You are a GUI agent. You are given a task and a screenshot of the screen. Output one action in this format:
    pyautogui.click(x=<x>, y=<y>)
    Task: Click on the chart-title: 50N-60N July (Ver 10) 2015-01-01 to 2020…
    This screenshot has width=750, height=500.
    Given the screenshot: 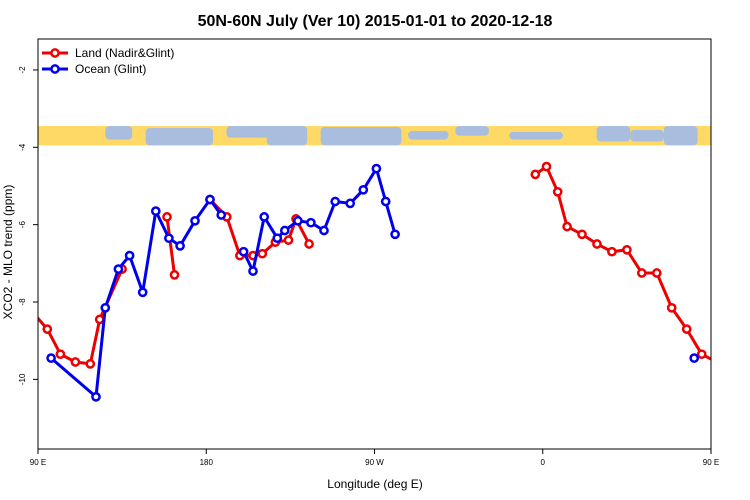 What is the action you would take?
    pyautogui.click(x=375, y=21)
    